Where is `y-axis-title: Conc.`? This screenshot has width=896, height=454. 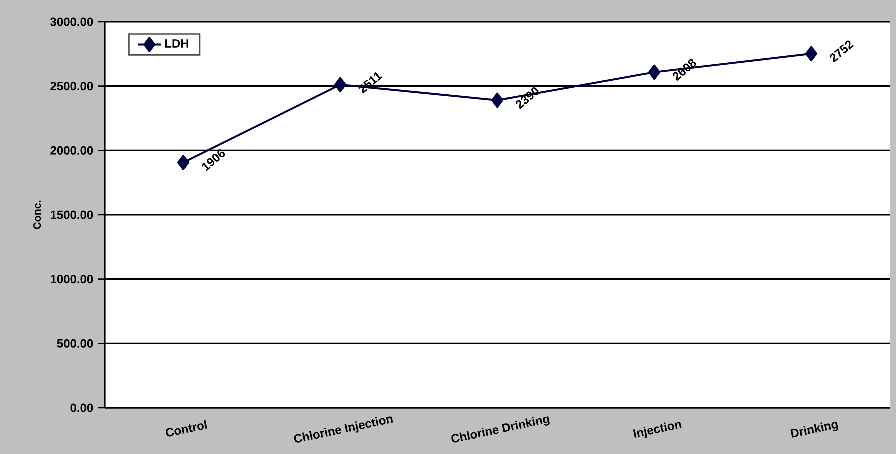
y-axis-title: Conc. is located at coordinates (38, 215).